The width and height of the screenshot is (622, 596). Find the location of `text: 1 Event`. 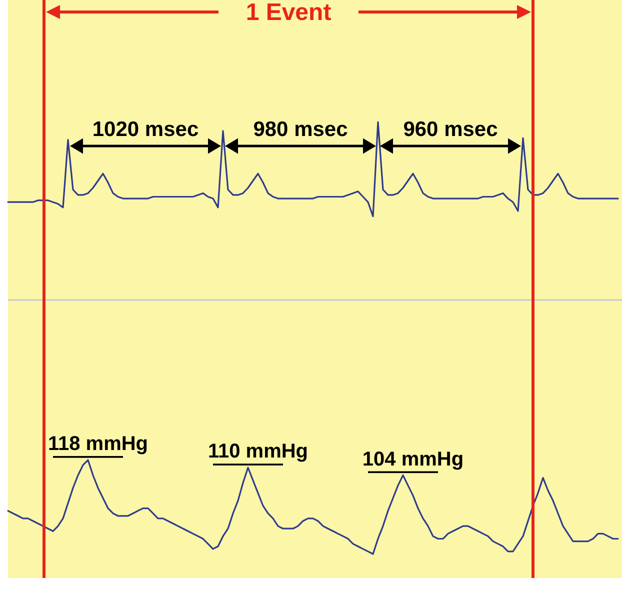

text: 1 Event is located at coordinates (289, 13).